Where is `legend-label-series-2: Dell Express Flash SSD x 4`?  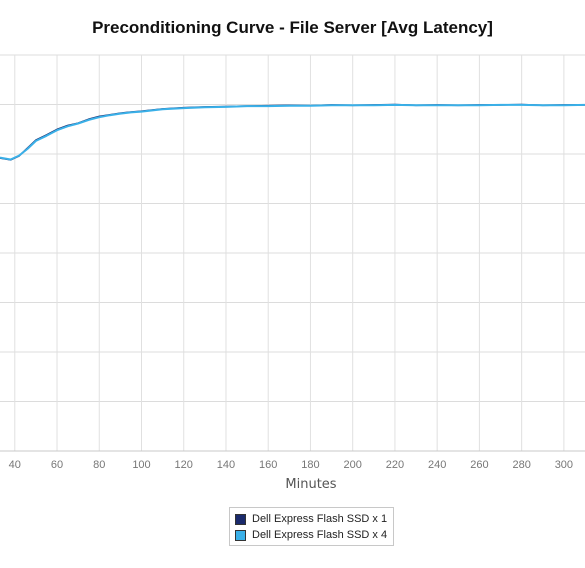 legend-label-series-2: Dell Express Flash SSD x 4 is located at coordinates (320, 535).